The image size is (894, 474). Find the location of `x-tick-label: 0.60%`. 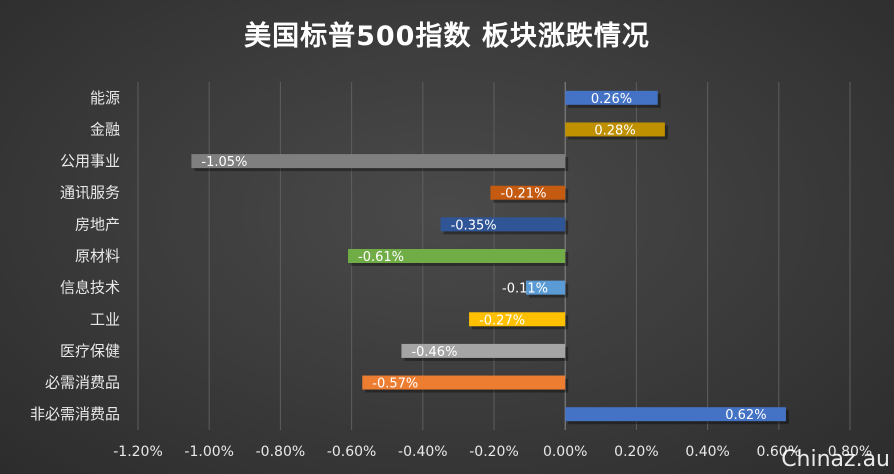

x-tick-label: 0.60% is located at coordinates (779, 452).